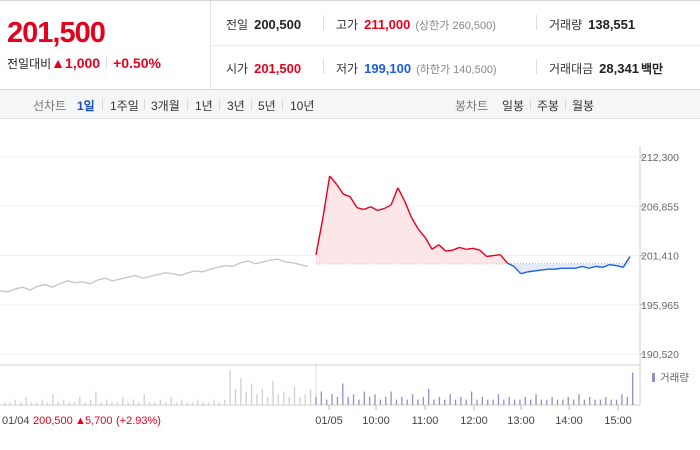 The width and height of the screenshot is (700, 450). I want to click on prev-day-arrow-icon: ▲, so click(80, 421).